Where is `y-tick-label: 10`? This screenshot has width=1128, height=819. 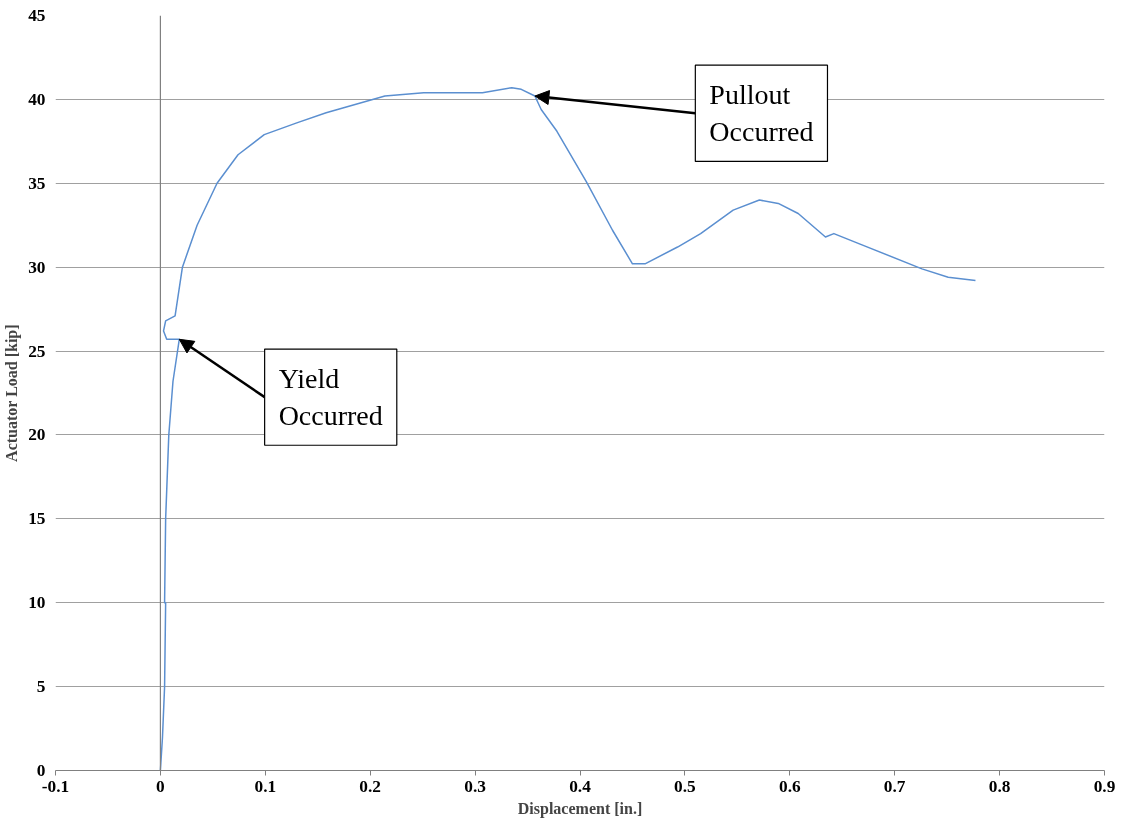 y-tick-label: 10 is located at coordinates (37, 603).